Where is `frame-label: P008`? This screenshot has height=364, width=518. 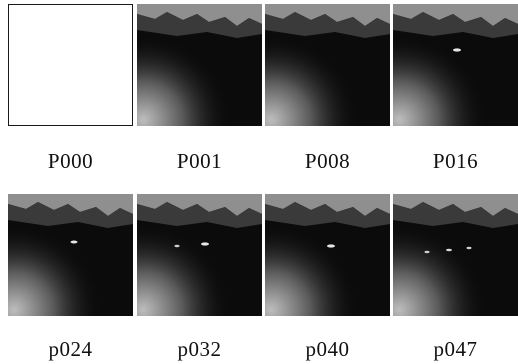
frame-label: P008 is located at coordinates (327, 161).